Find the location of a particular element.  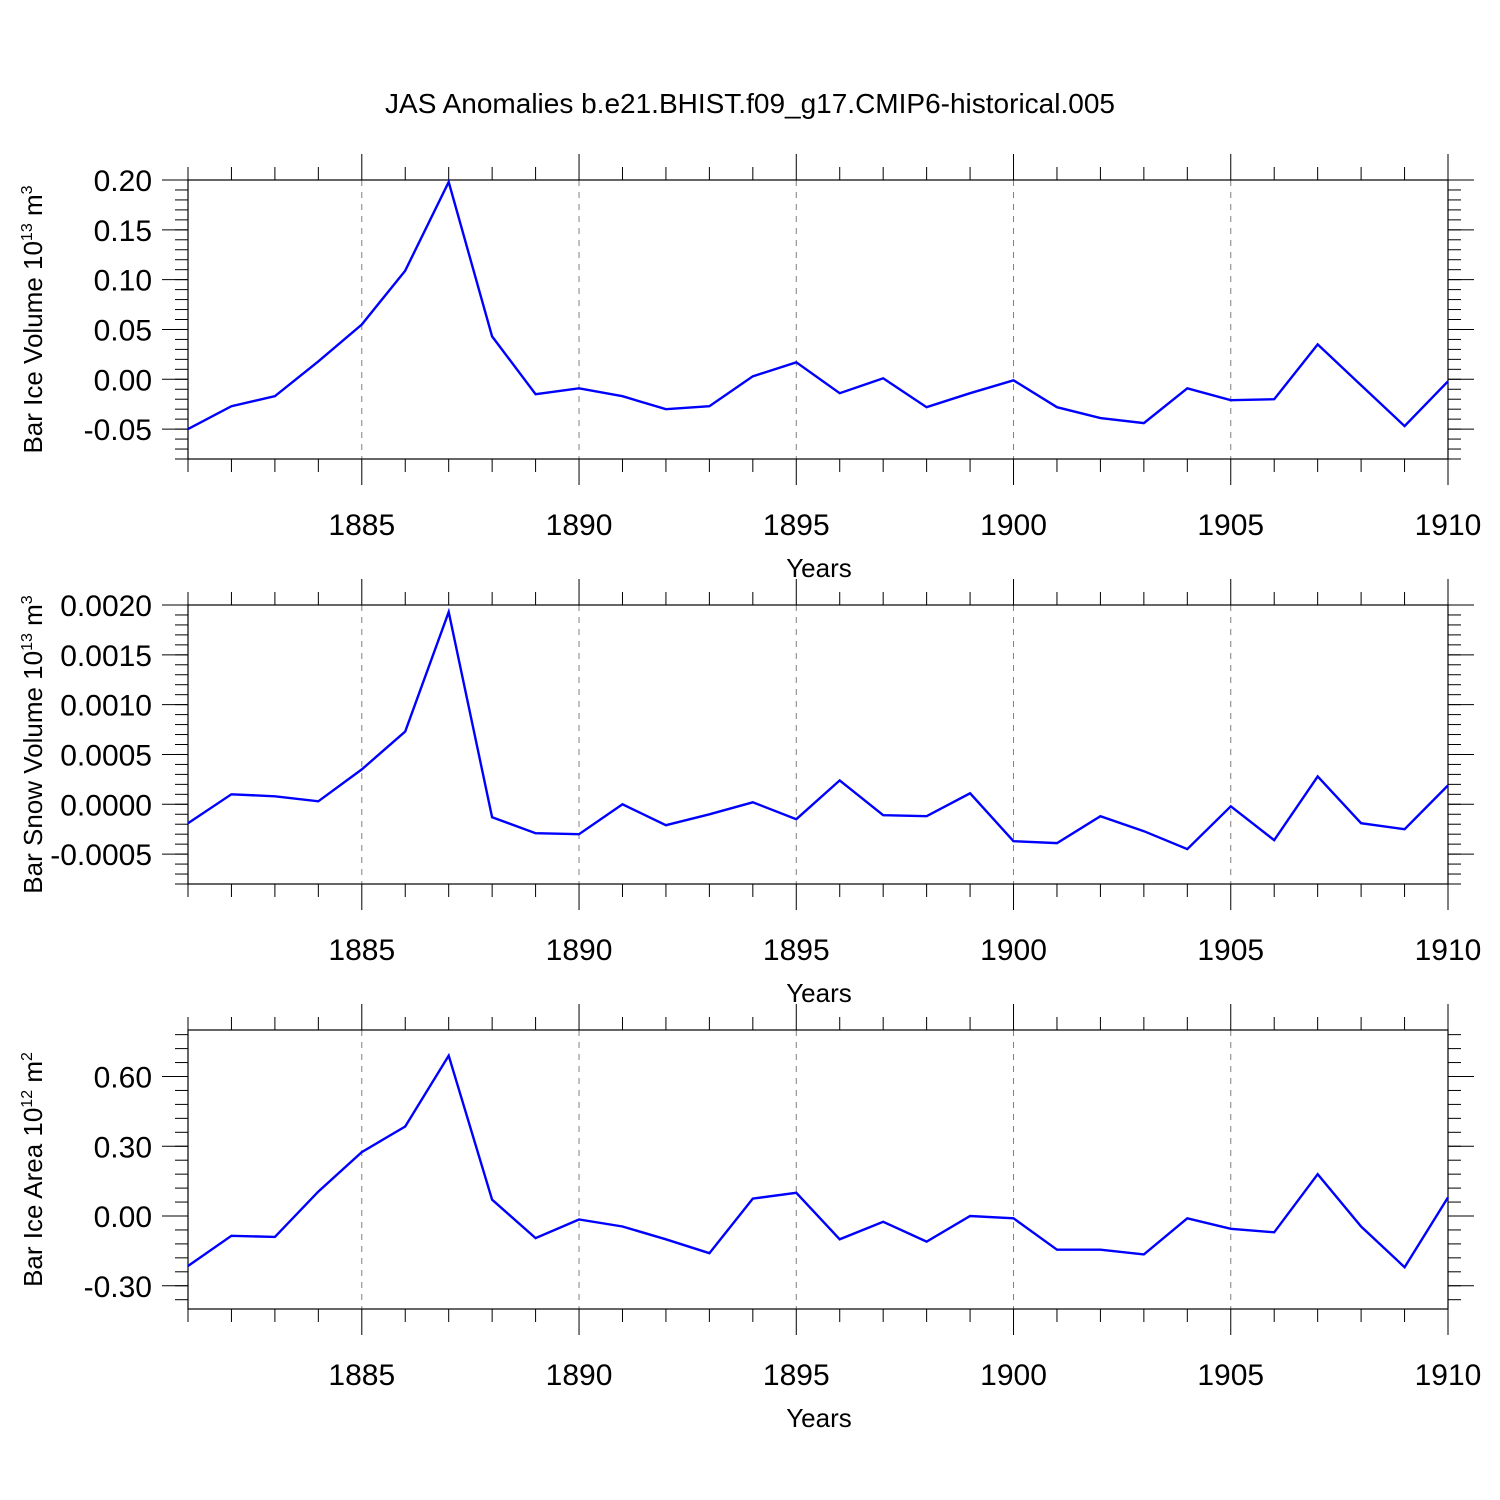

y-tick-label: -0.0005 is located at coordinates (101, 855).